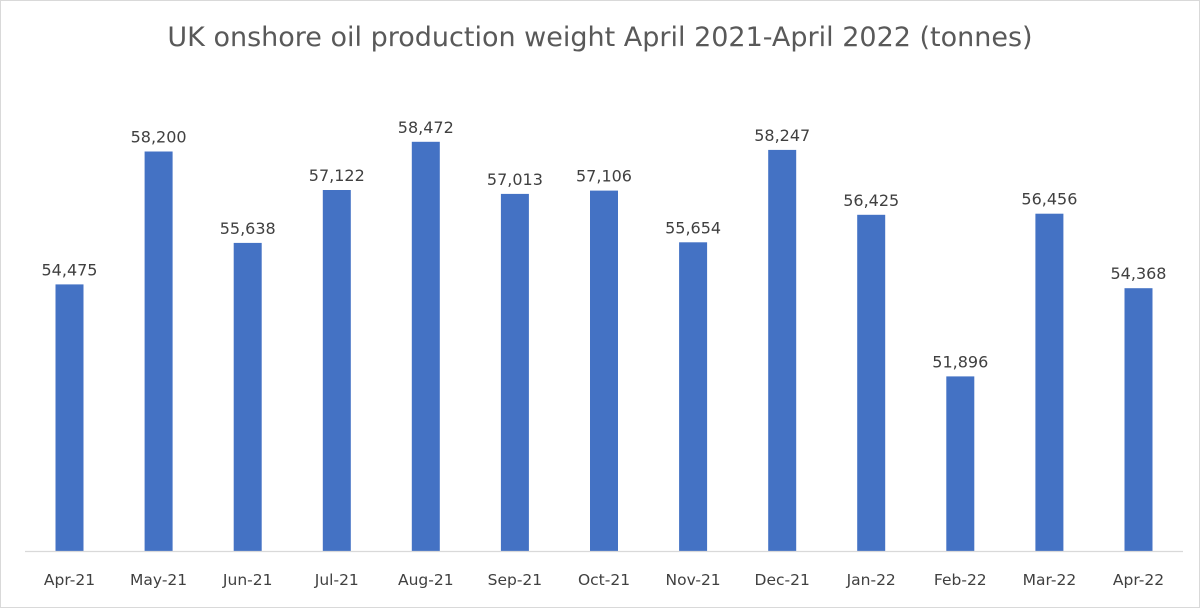 Image resolution: width=1200 pixels, height=608 pixels. Describe the element at coordinates (693, 580) in the screenshot. I see `x-tick-label-nov-21: Nov-21` at that location.